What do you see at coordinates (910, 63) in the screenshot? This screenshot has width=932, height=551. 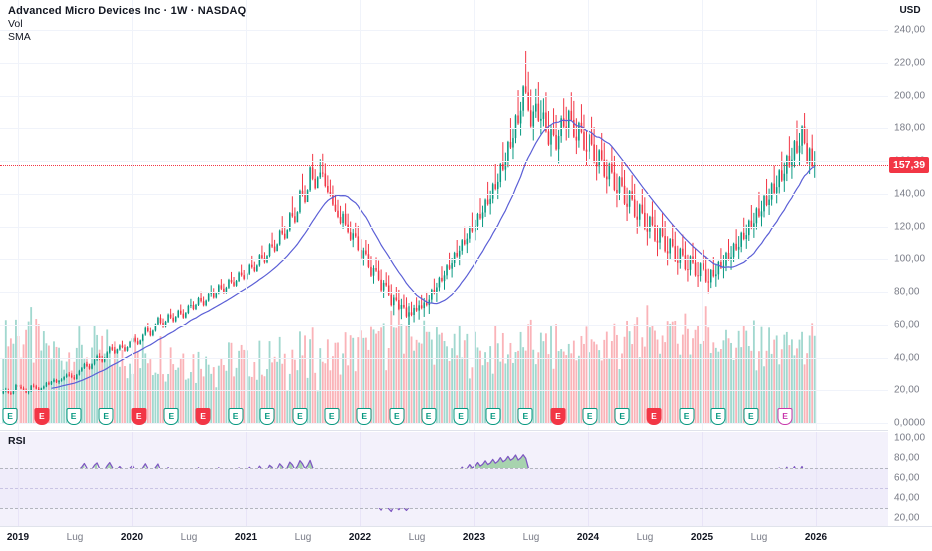 I see `price-axis-tick: 220,00` at bounding box center [910, 63].